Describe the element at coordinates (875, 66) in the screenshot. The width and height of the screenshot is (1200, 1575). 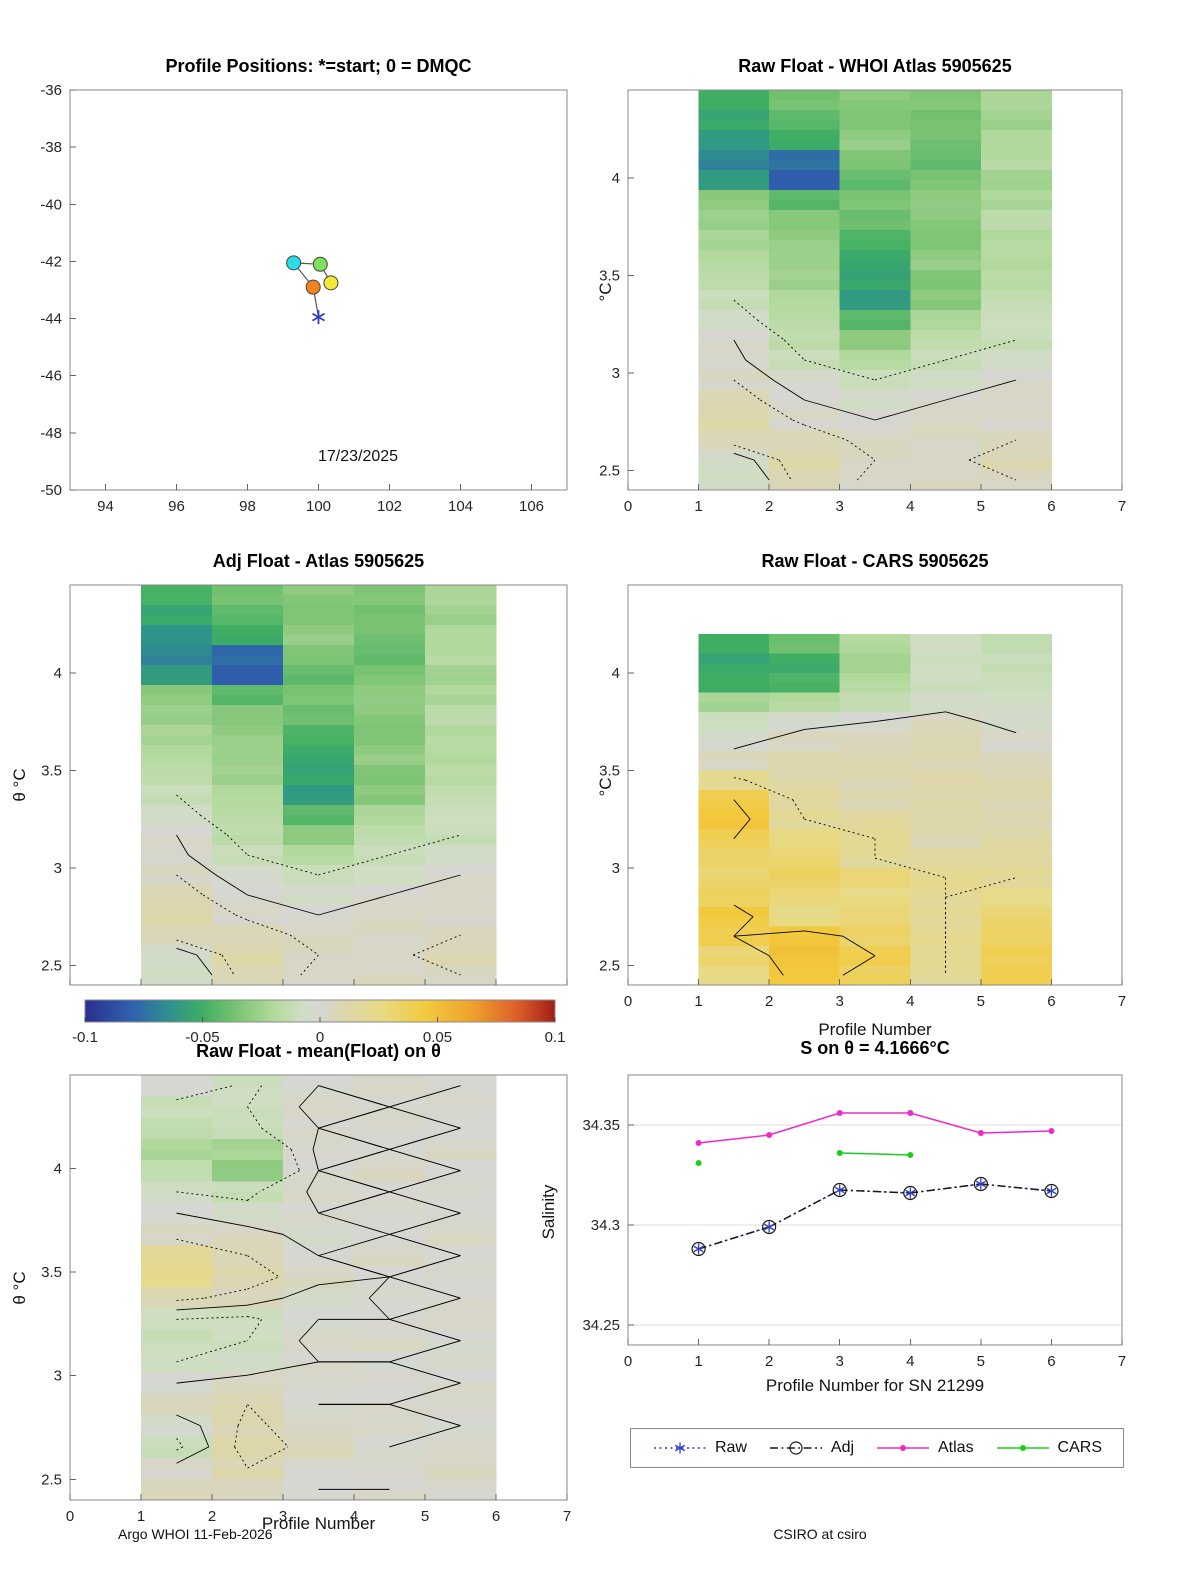
I see `plot-title-raw-atlas: Raw Float - WHOI Atlas 5905625` at that location.